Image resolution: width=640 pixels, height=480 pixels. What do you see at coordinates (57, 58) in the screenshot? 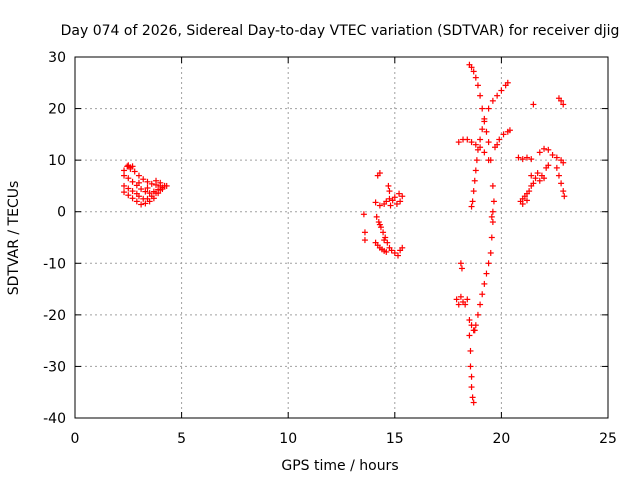
I see `y-tick-label: 30` at bounding box center [57, 58].